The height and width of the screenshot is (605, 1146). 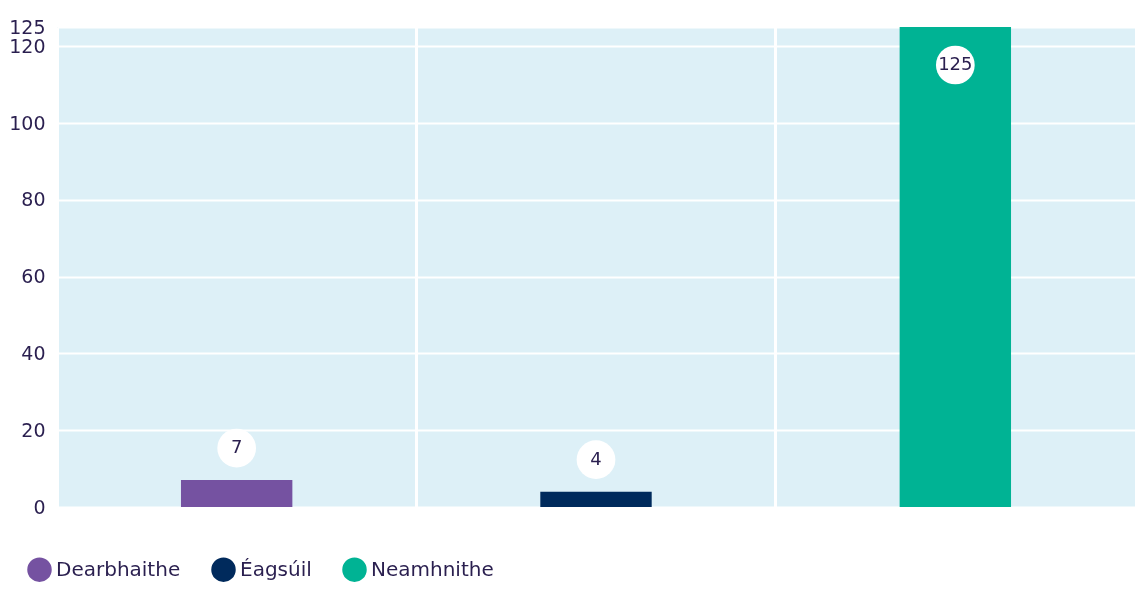 What do you see at coordinates (276, 568) in the screenshot?
I see `legend-label: Éagsúil` at bounding box center [276, 568].